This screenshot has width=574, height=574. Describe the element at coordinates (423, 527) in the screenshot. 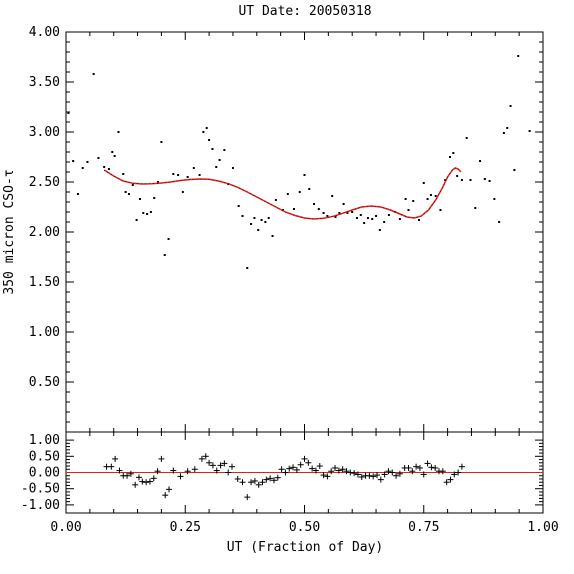

I see `x-tick-label: 0.75` at that location.